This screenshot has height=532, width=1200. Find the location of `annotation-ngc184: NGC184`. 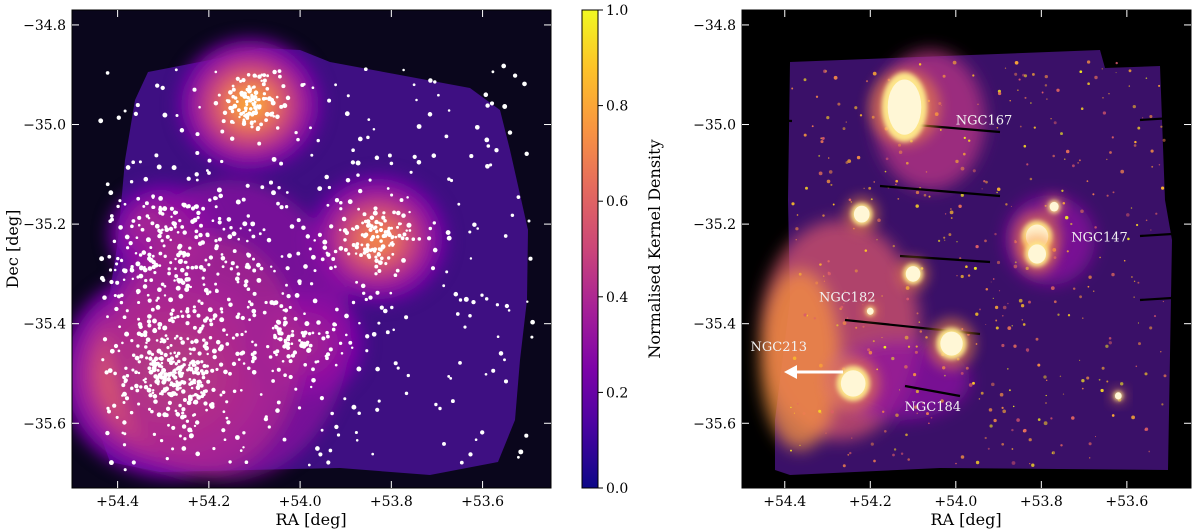

annotation-ngc184: NGC184 is located at coordinates (932, 407).